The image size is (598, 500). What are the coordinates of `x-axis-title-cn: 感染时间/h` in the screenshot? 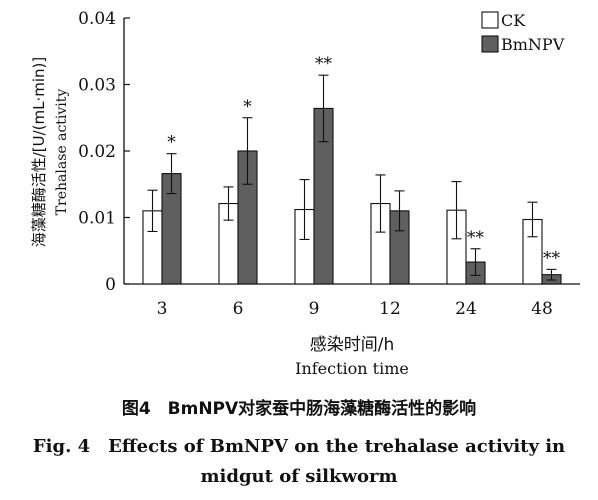 It's located at (352, 345).